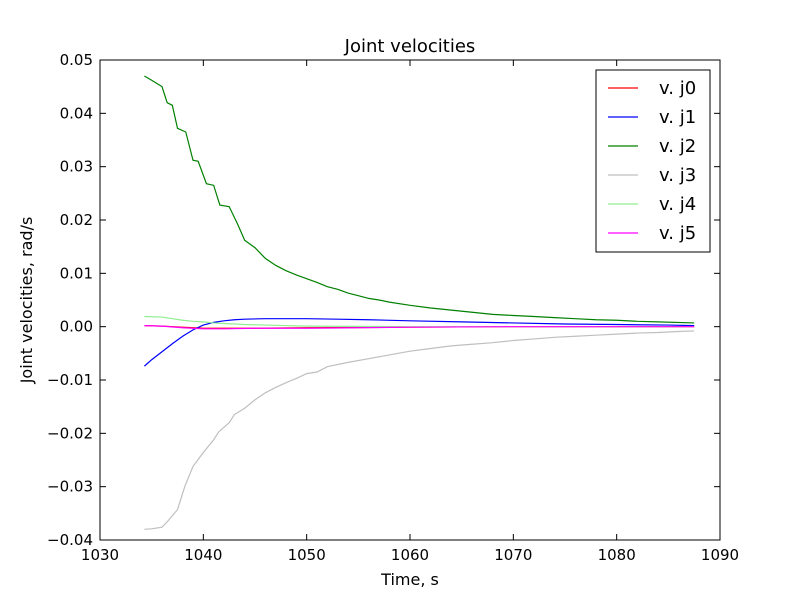 The width and height of the screenshot is (800, 600). Describe the element at coordinates (76, 167) in the screenshot. I see `y-tick-label: 0.03` at that location.